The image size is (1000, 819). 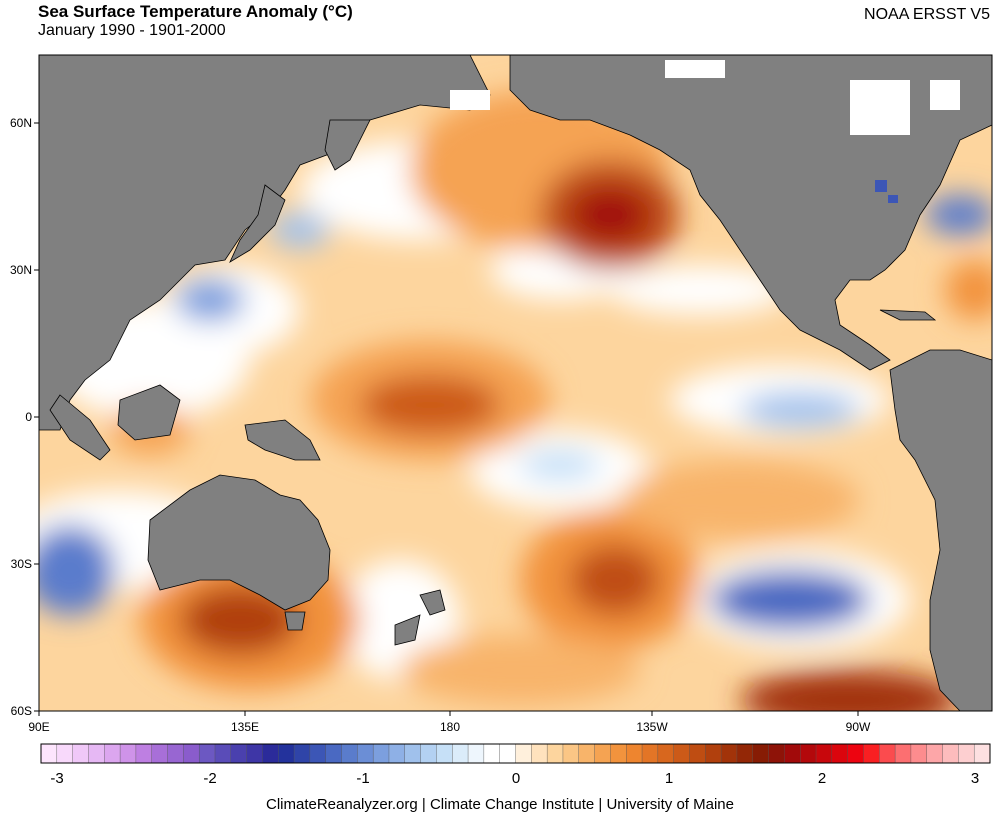 I want to click on new-guinea-land, so click(x=282, y=440).